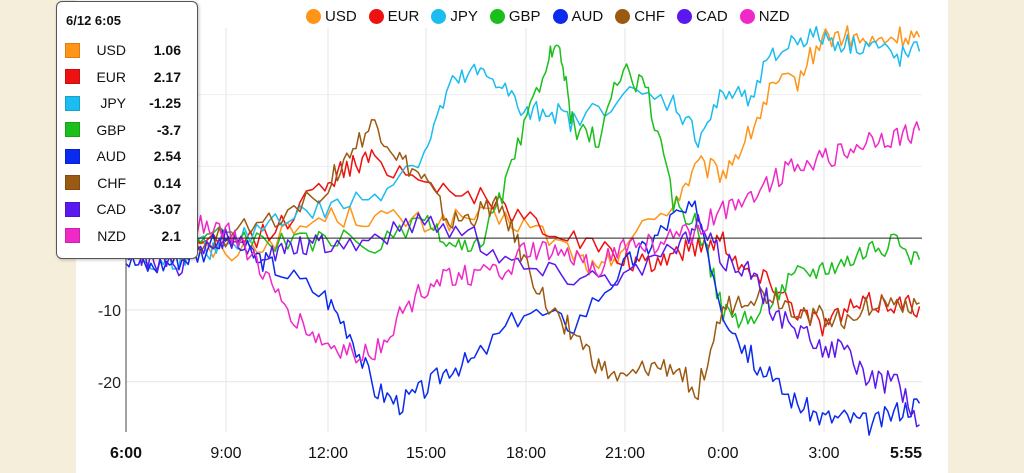  Describe the element at coordinates (127, 50) in the screenshot. I see `tooltip-row-usd: USD 1.06` at that location.